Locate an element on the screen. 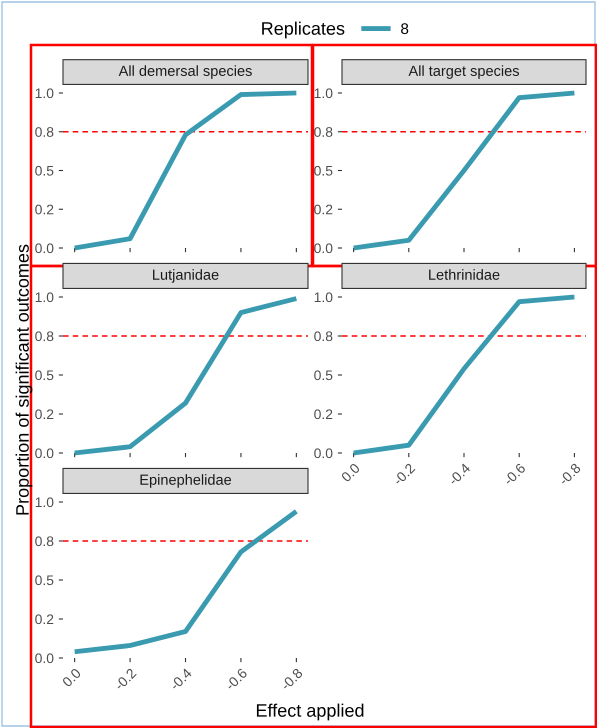 The image size is (597, 728). chart-title: All demersal species is located at coordinates (185, 72).